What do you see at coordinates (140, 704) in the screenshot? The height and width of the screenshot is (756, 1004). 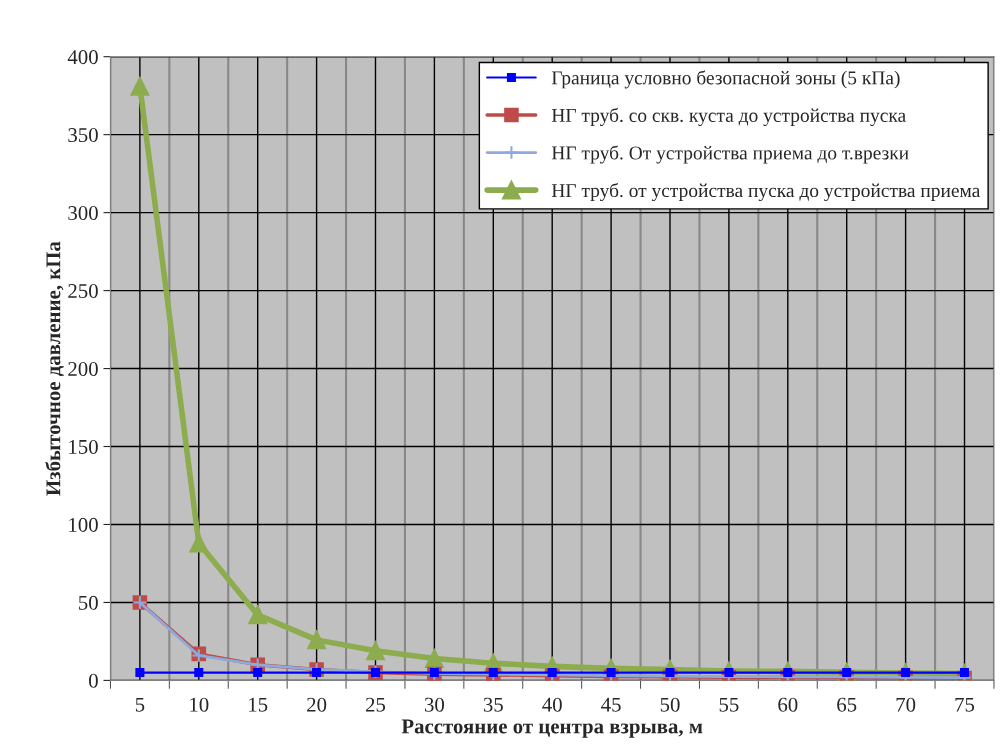 I see `x-tick-label: 5` at bounding box center [140, 704].